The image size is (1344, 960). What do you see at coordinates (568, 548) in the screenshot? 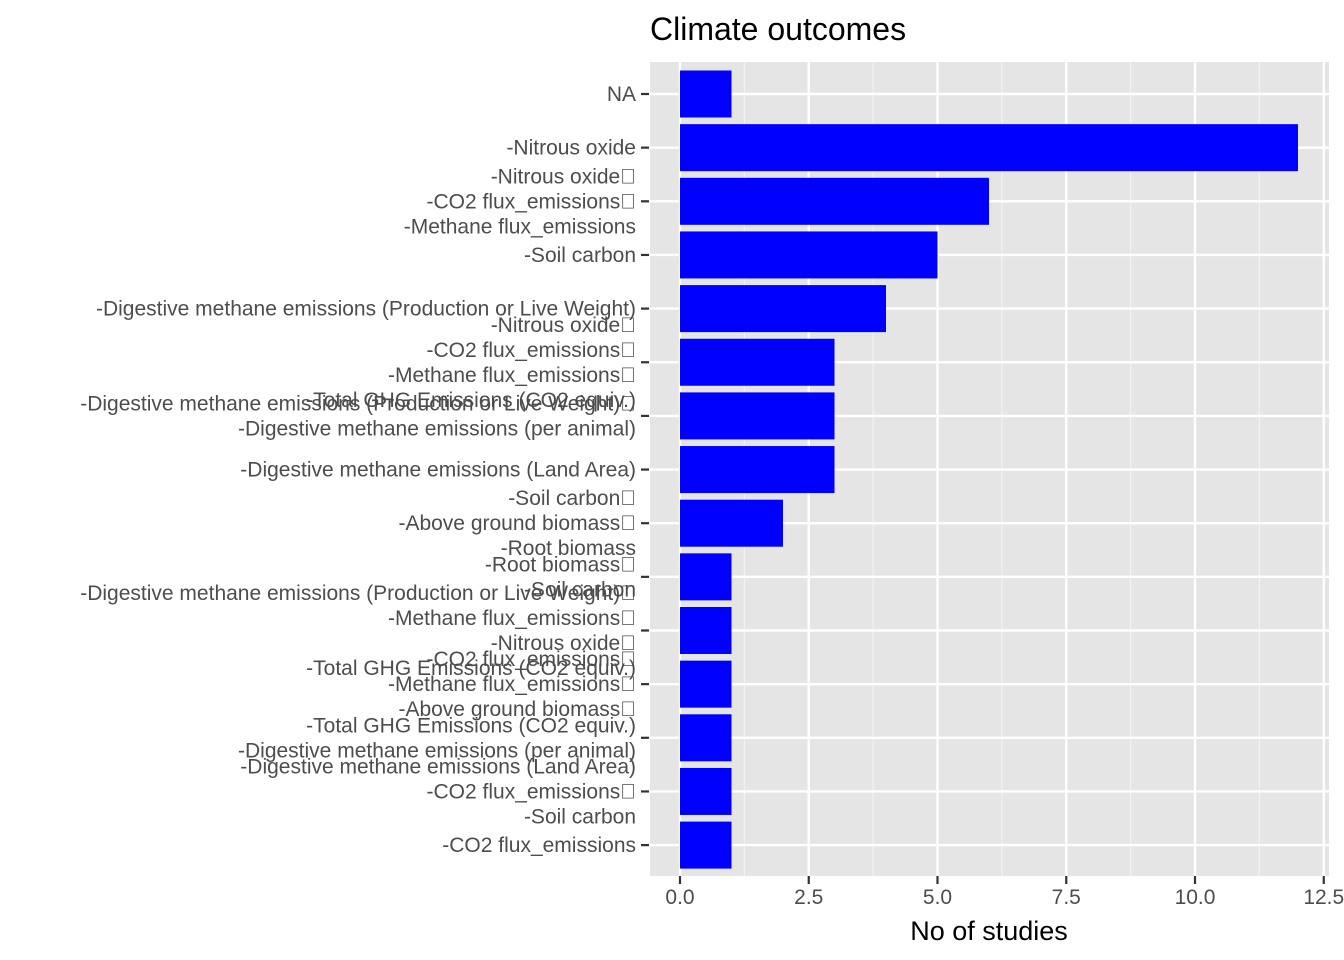
I see `y-tick-label: -Root biomass` at bounding box center [568, 548].